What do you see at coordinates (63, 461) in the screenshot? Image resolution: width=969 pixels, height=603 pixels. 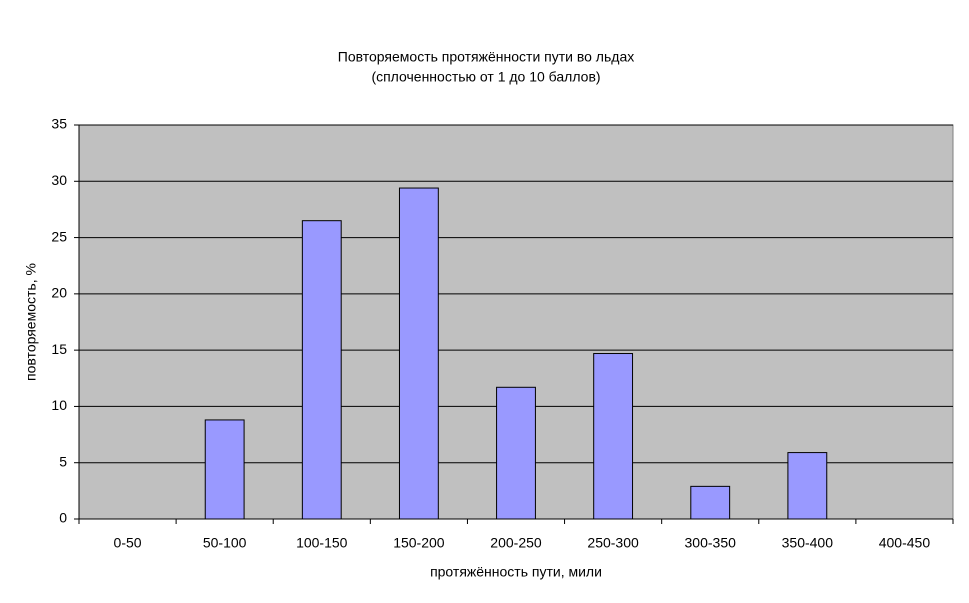 I see `y-tick-label: 5` at bounding box center [63, 461].